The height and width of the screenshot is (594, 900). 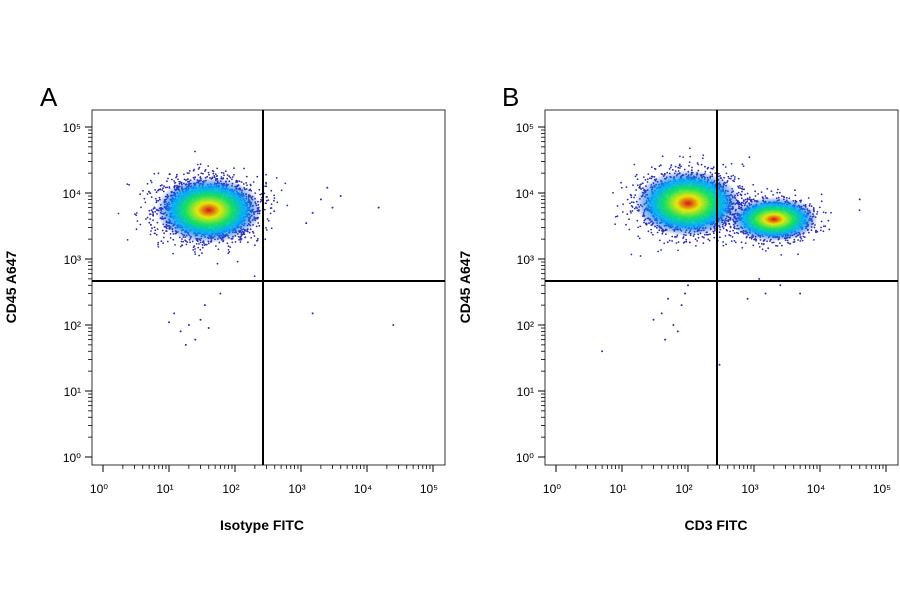 I want to click on panel-a-x-axis-ticks: 10⁰ 10¹ 10² 10³ 10⁴ 10⁵, so click(x=264, y=480).